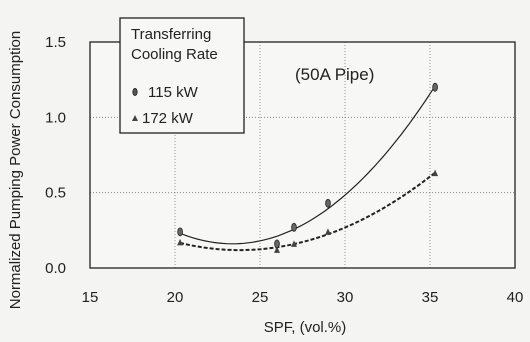 This screenshot has width=530, height=342. What do you see at coordinates (55, 193) in the screenshot?
I see `y-tick-label: 0.5` at bounding box center [55, 193].